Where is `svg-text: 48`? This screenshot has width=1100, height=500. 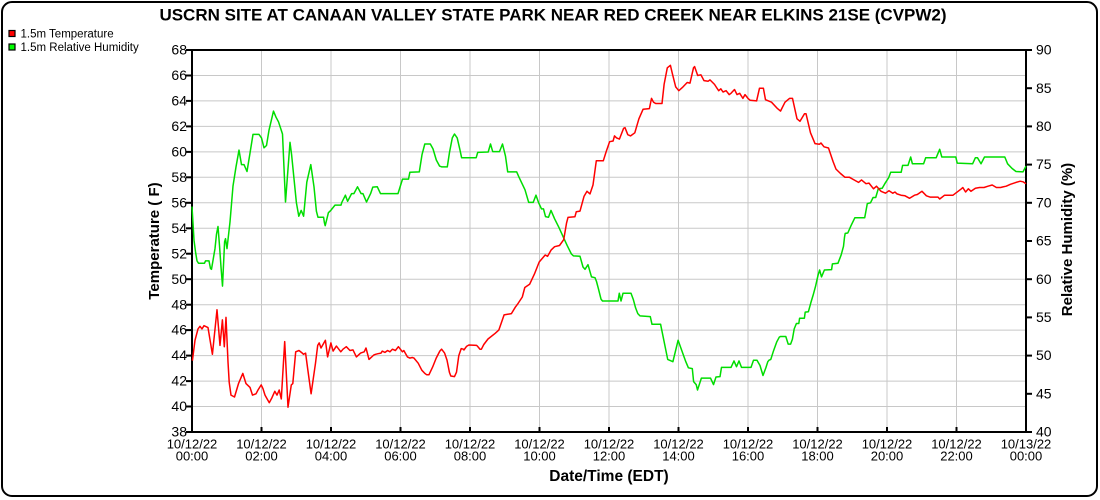
svg-text: 48 is located at coordinates (179, 304).